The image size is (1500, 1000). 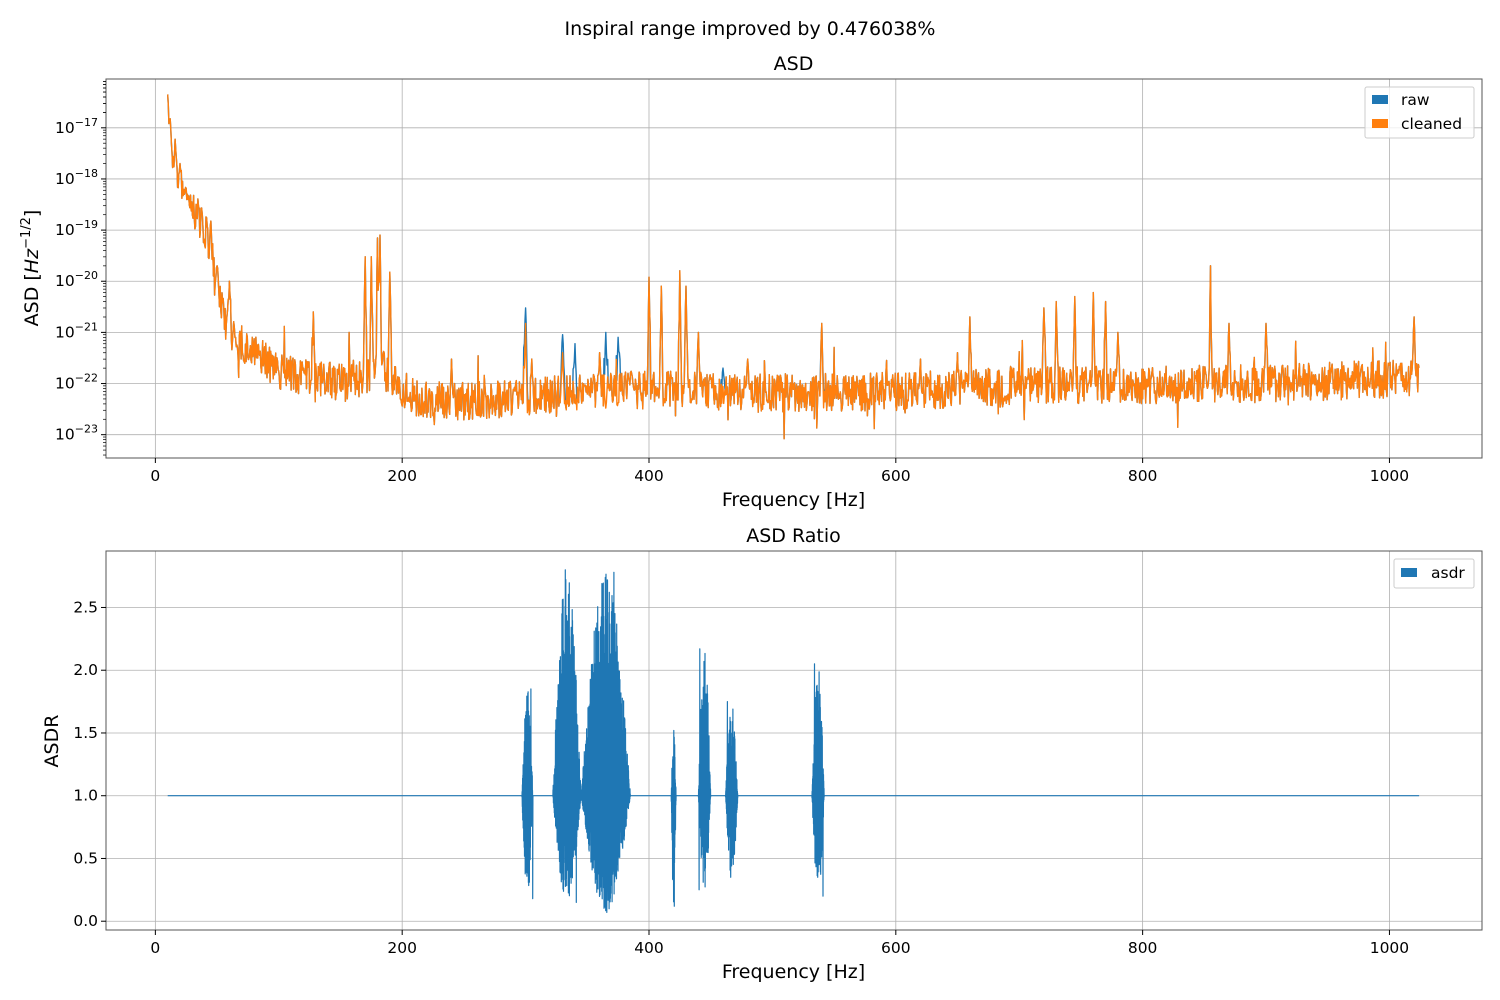 What do you see at coordinates (86, 173) in the screenshot?
I see `asd-ytick-exp: −18` at bounding box center [86, 173].